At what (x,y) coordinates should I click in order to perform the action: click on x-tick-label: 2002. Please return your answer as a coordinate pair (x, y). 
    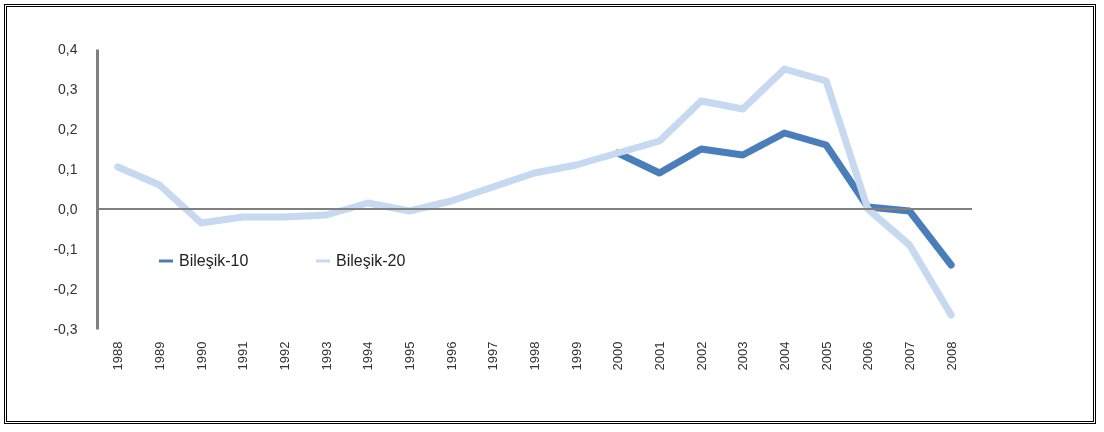
    Looking at the image, I should click on (701, 356).